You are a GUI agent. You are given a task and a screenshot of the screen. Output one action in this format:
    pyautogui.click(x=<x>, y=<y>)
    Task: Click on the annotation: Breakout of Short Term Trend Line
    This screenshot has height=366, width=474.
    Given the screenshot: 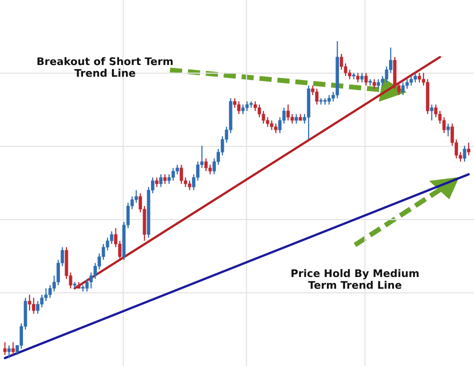 What is the action you would take?
    pyautogui.click(x=105, y=67)
    